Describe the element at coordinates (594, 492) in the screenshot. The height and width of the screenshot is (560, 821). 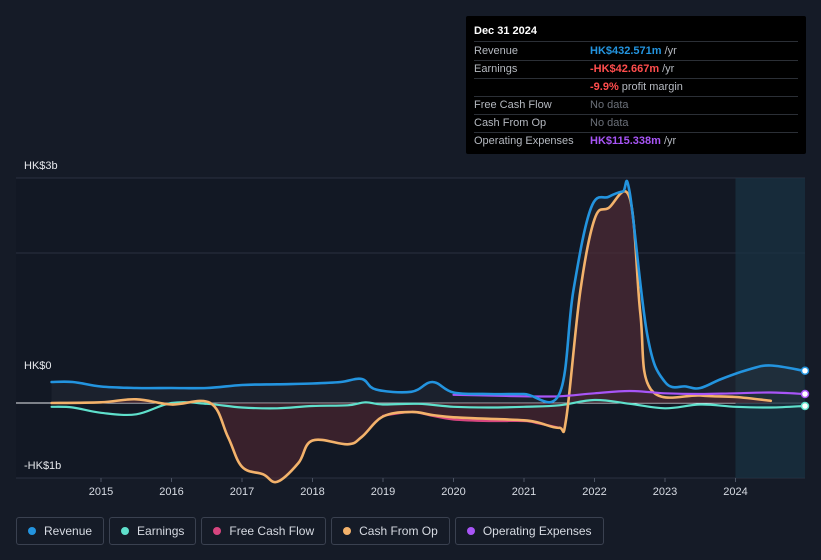
I see `x-tick-label: 2022` at that location.